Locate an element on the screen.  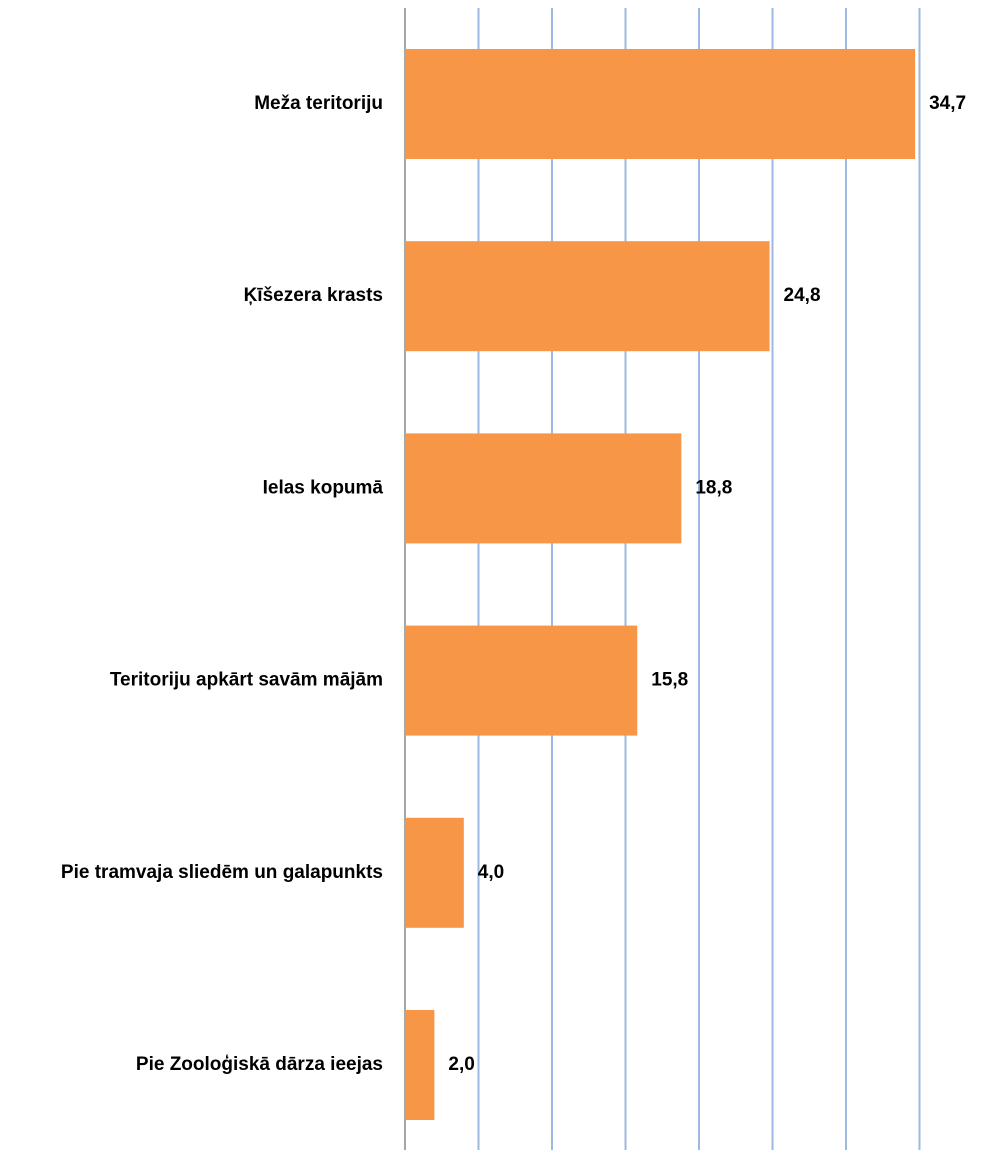
value-label: 34,7 is located at coordinates (947, 103).